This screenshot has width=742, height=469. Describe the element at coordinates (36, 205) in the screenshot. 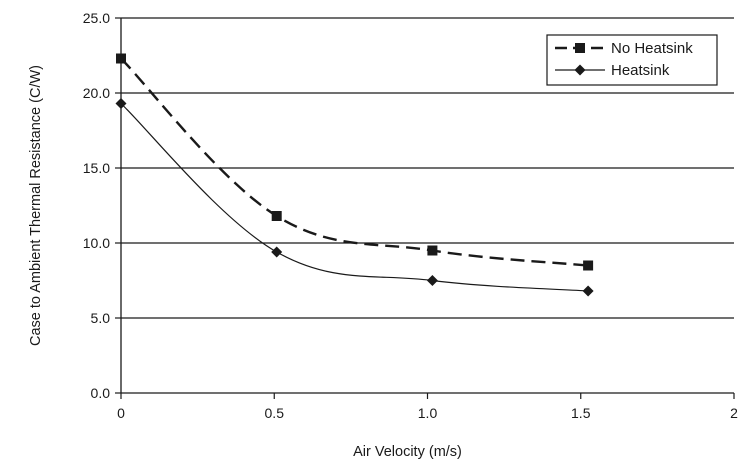

I see `y-axis-title: Case to Ambient Thermal Resistance (C/W)` at that location.